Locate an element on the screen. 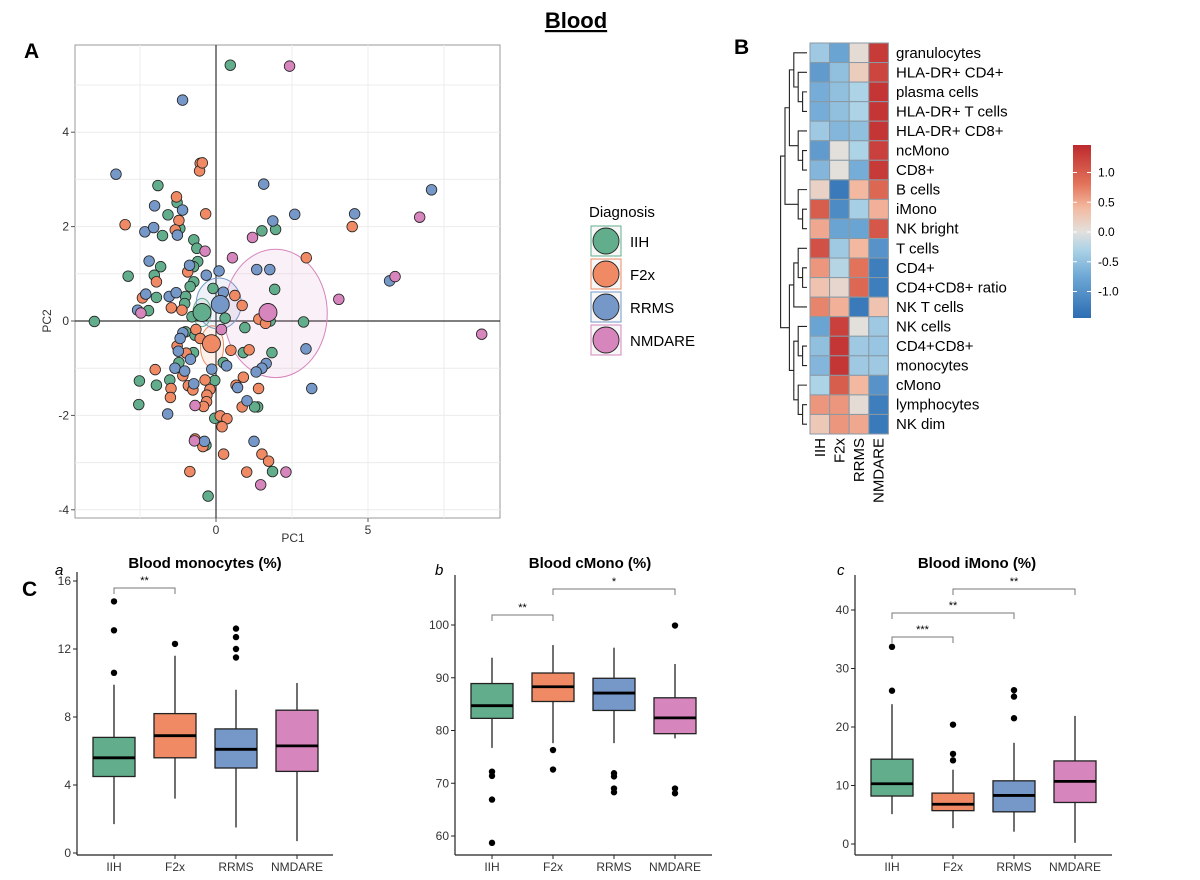 The width and height of the screenshot is (1200, 880). subpanel-label: b is located at coordinates (439, 570).